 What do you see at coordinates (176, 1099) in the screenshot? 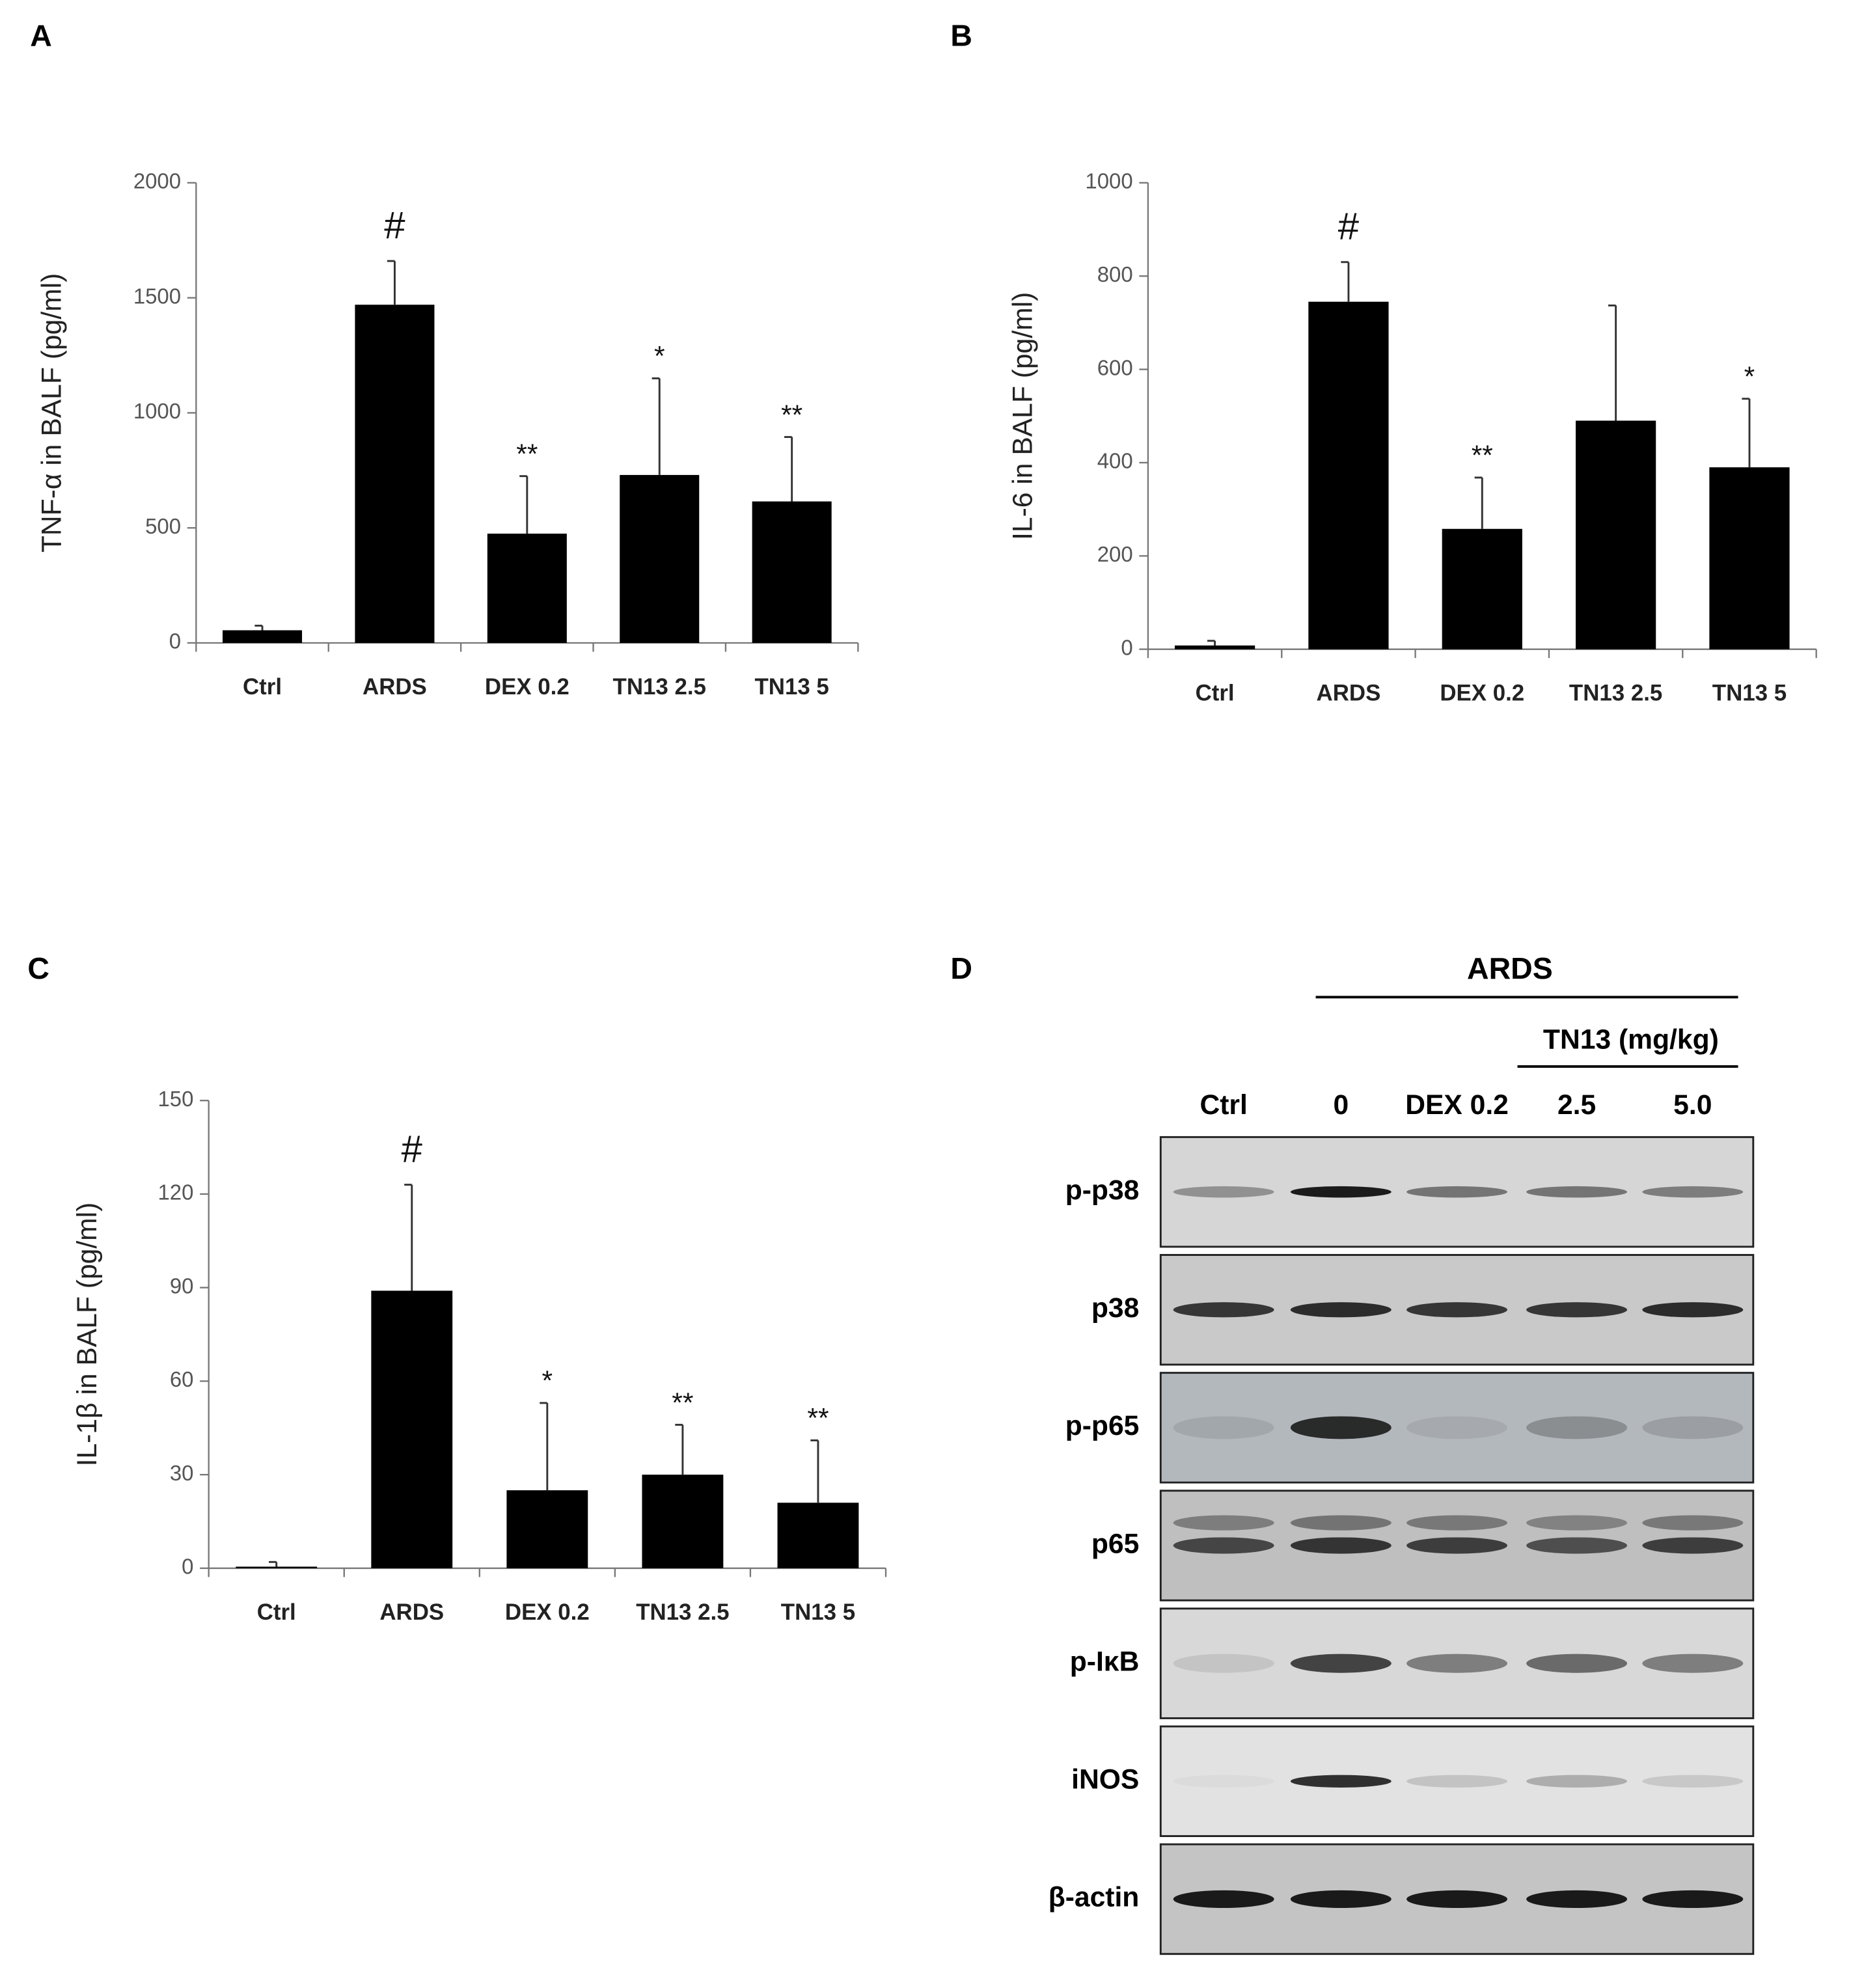
I see `y-tick-label: 150` at bounding box center [176, 1099].